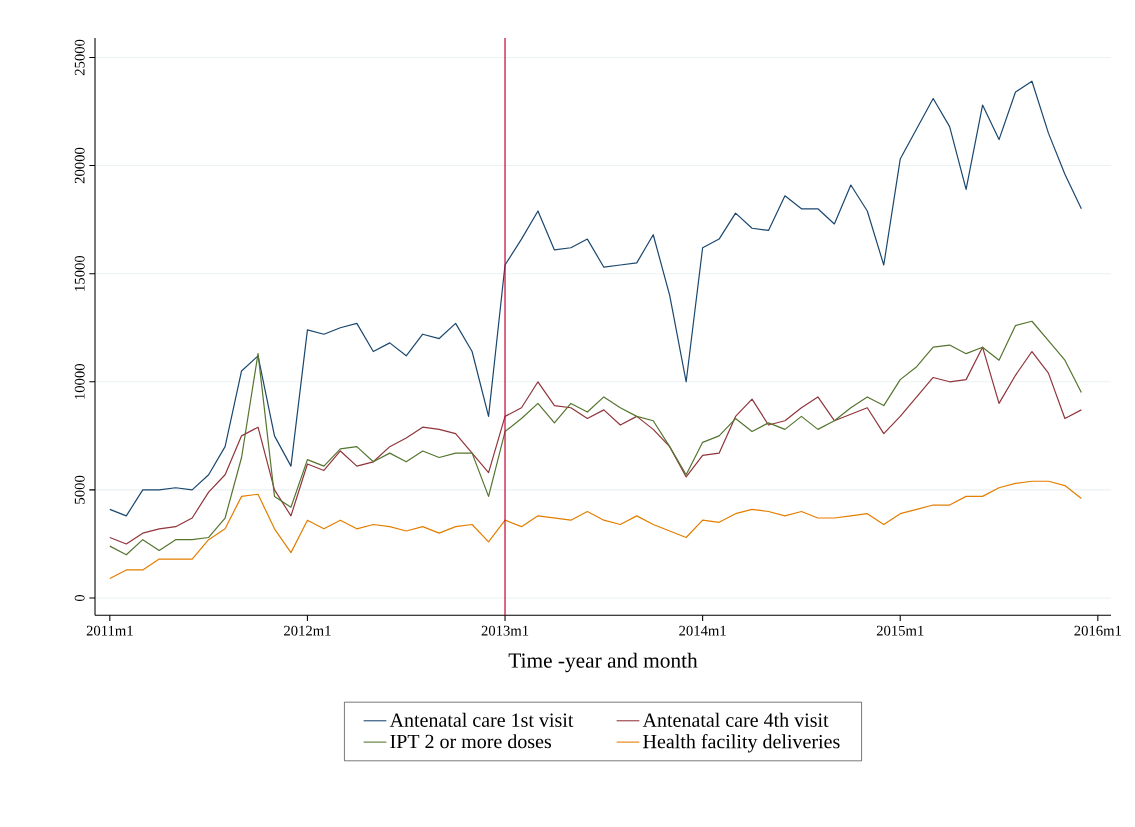  I want to click on y-tick-label: 10000, so click(79, 381).